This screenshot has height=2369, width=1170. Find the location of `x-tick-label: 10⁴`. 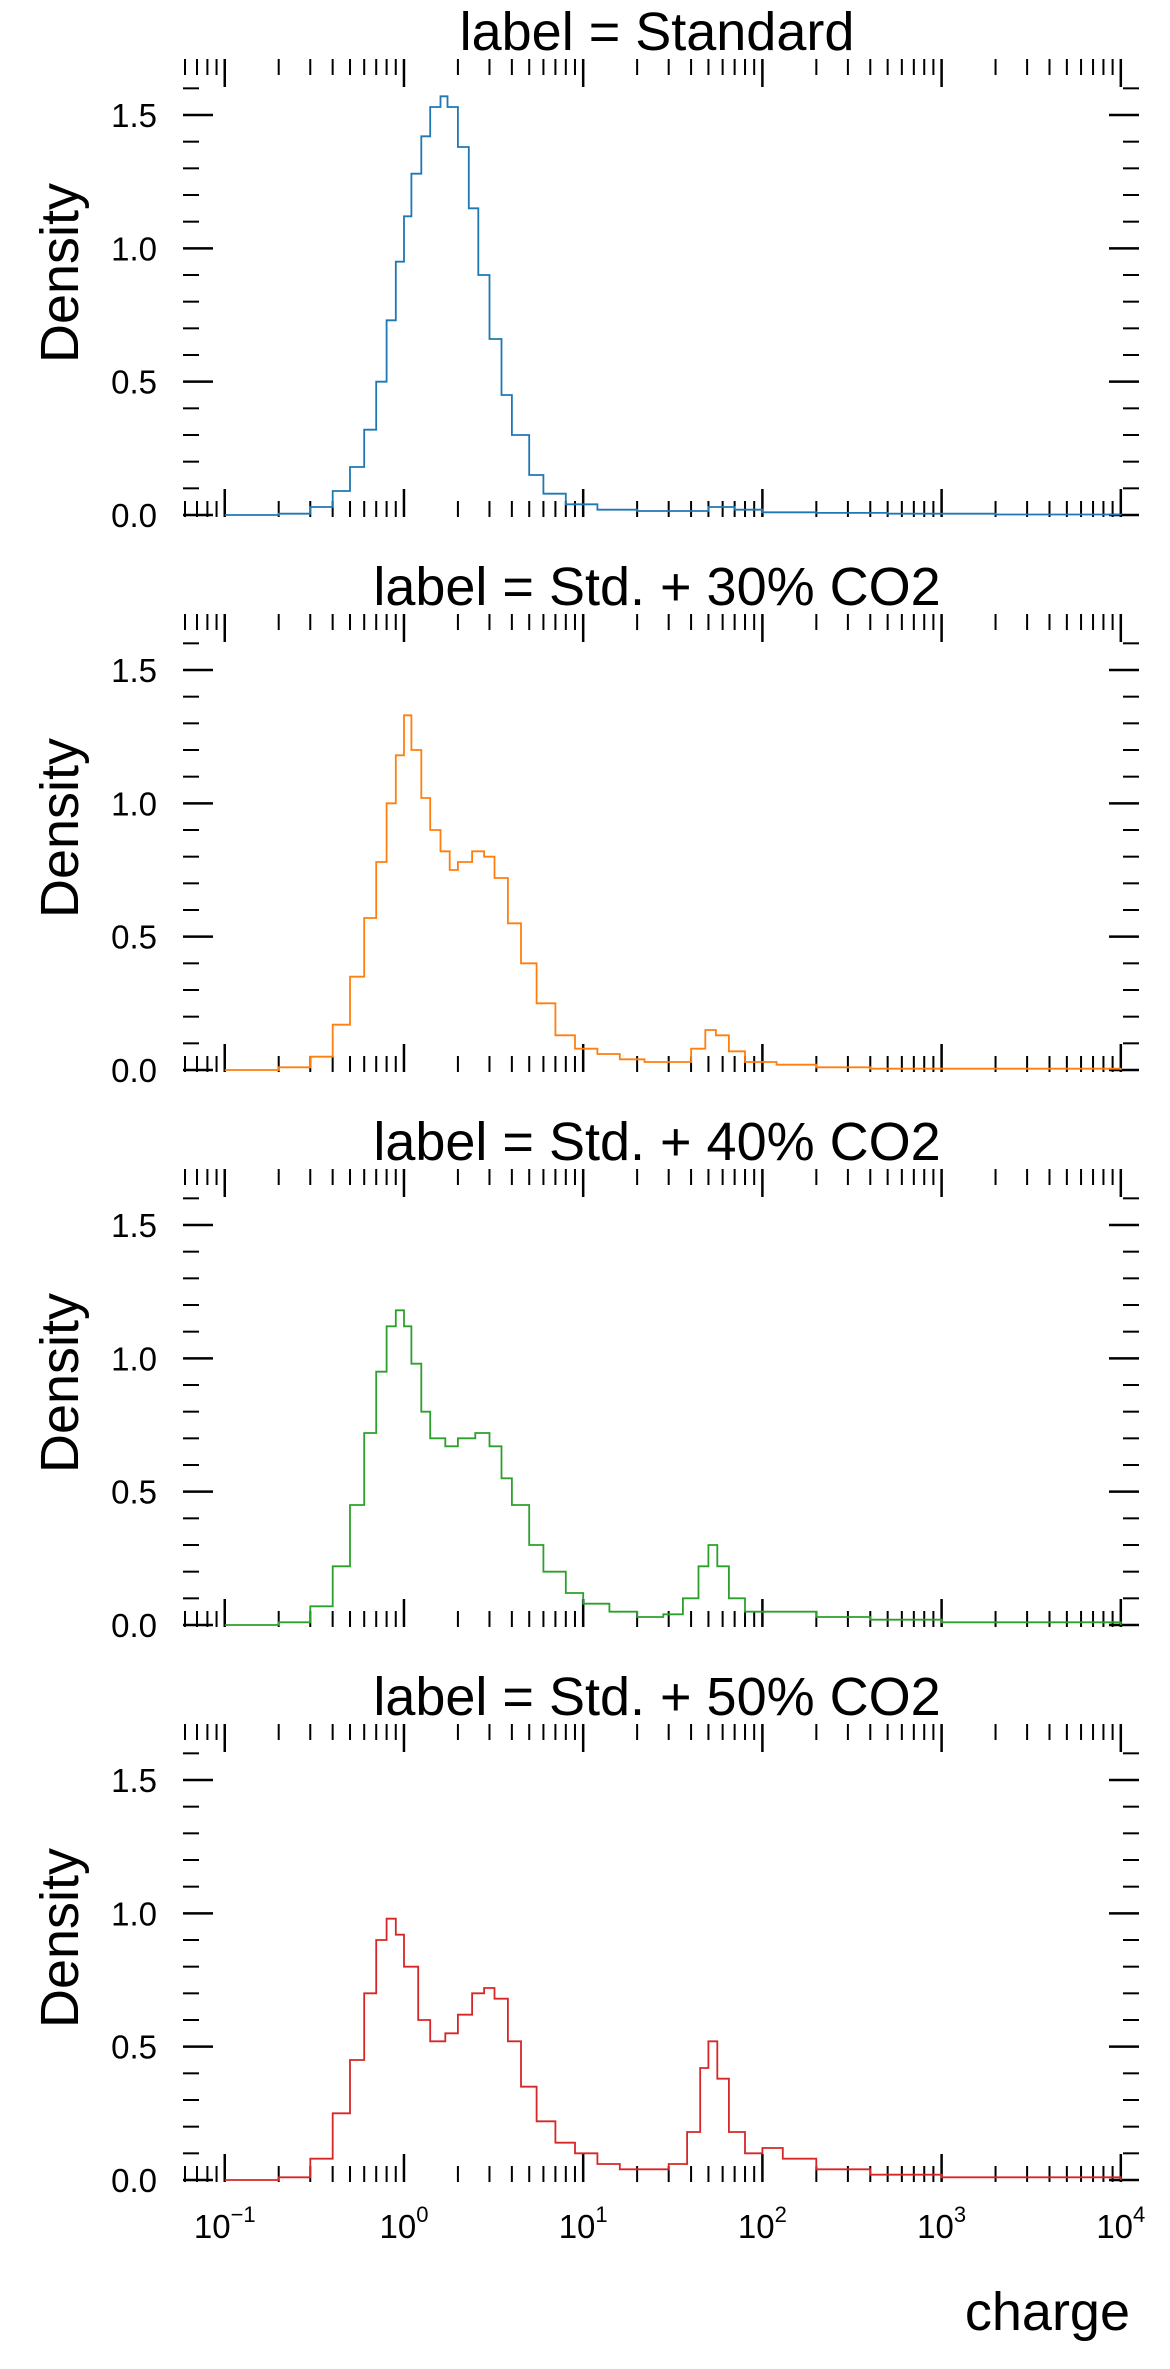

x-tick-label: 10⁴ is located at coordinates (1120, 2223).